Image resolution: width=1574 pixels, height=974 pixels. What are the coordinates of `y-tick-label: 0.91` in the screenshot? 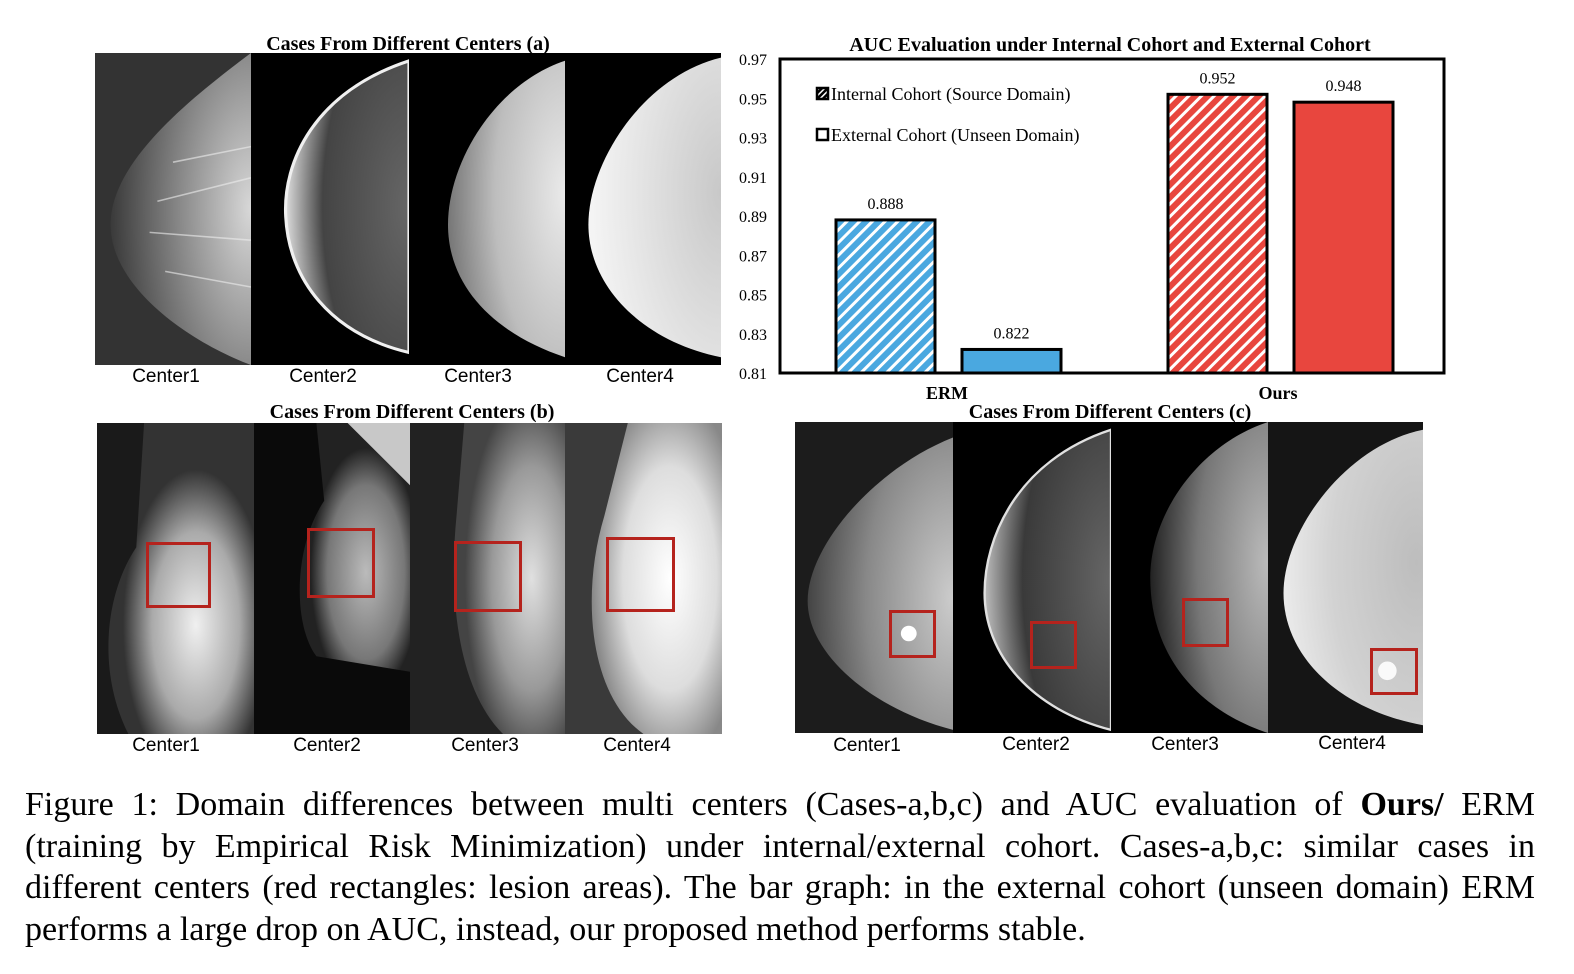 It's located at (753, 178).